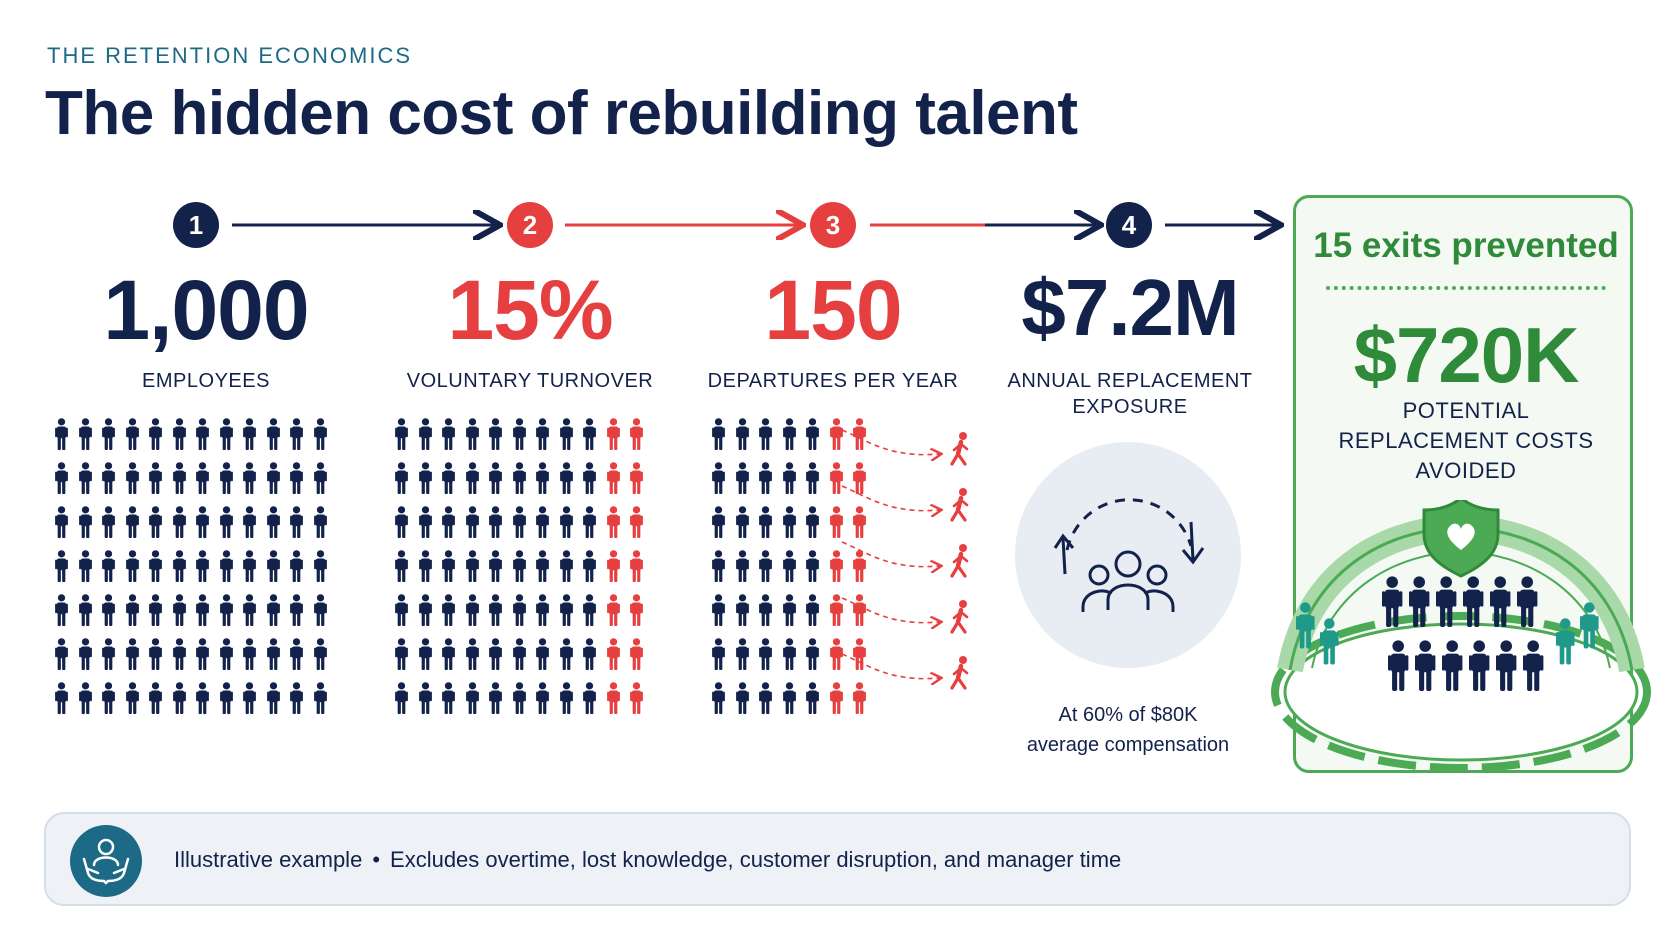 Image resolution: width=1672 pixels, height=941 pixels. Describe the element at coordinates (833, 225) in the screenshot. I see `step-3-badge: 3` at that location.